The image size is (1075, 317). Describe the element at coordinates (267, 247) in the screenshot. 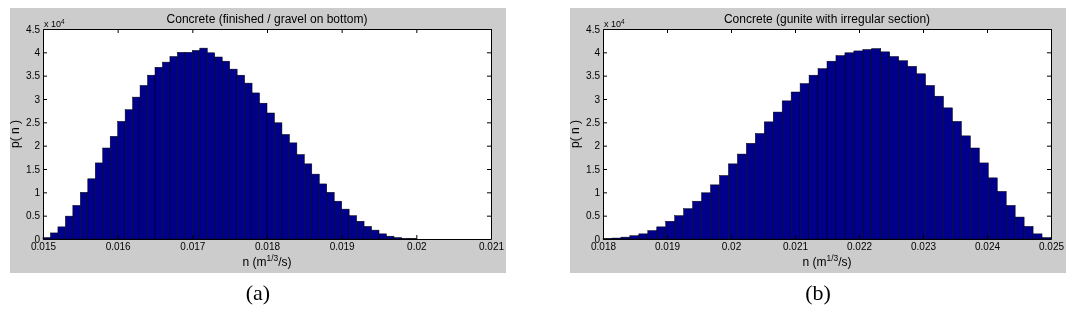

I see `x-tick-label: 0.018` at that location.